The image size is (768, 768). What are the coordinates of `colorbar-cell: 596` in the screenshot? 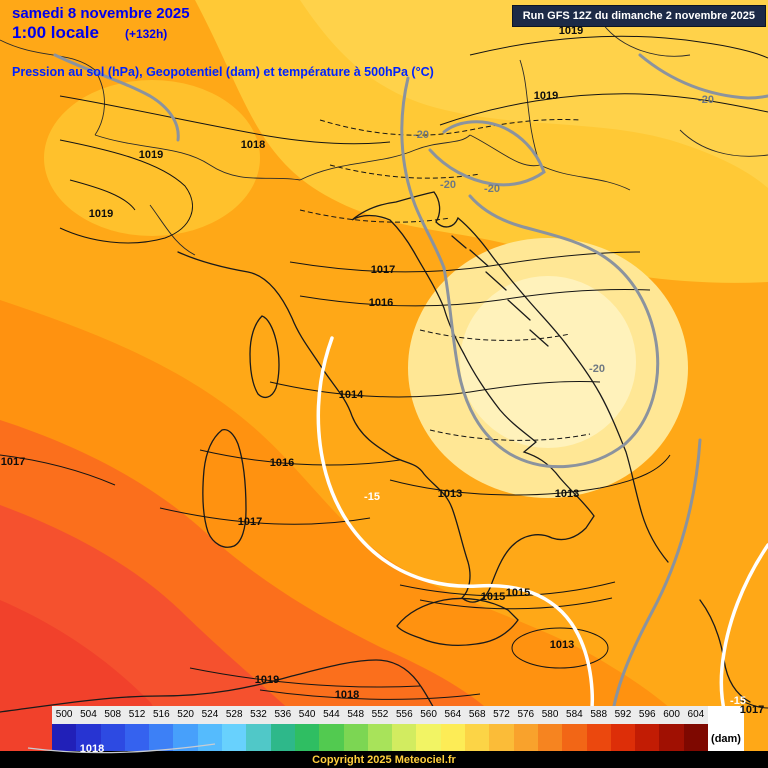 It's located at (647, 728).